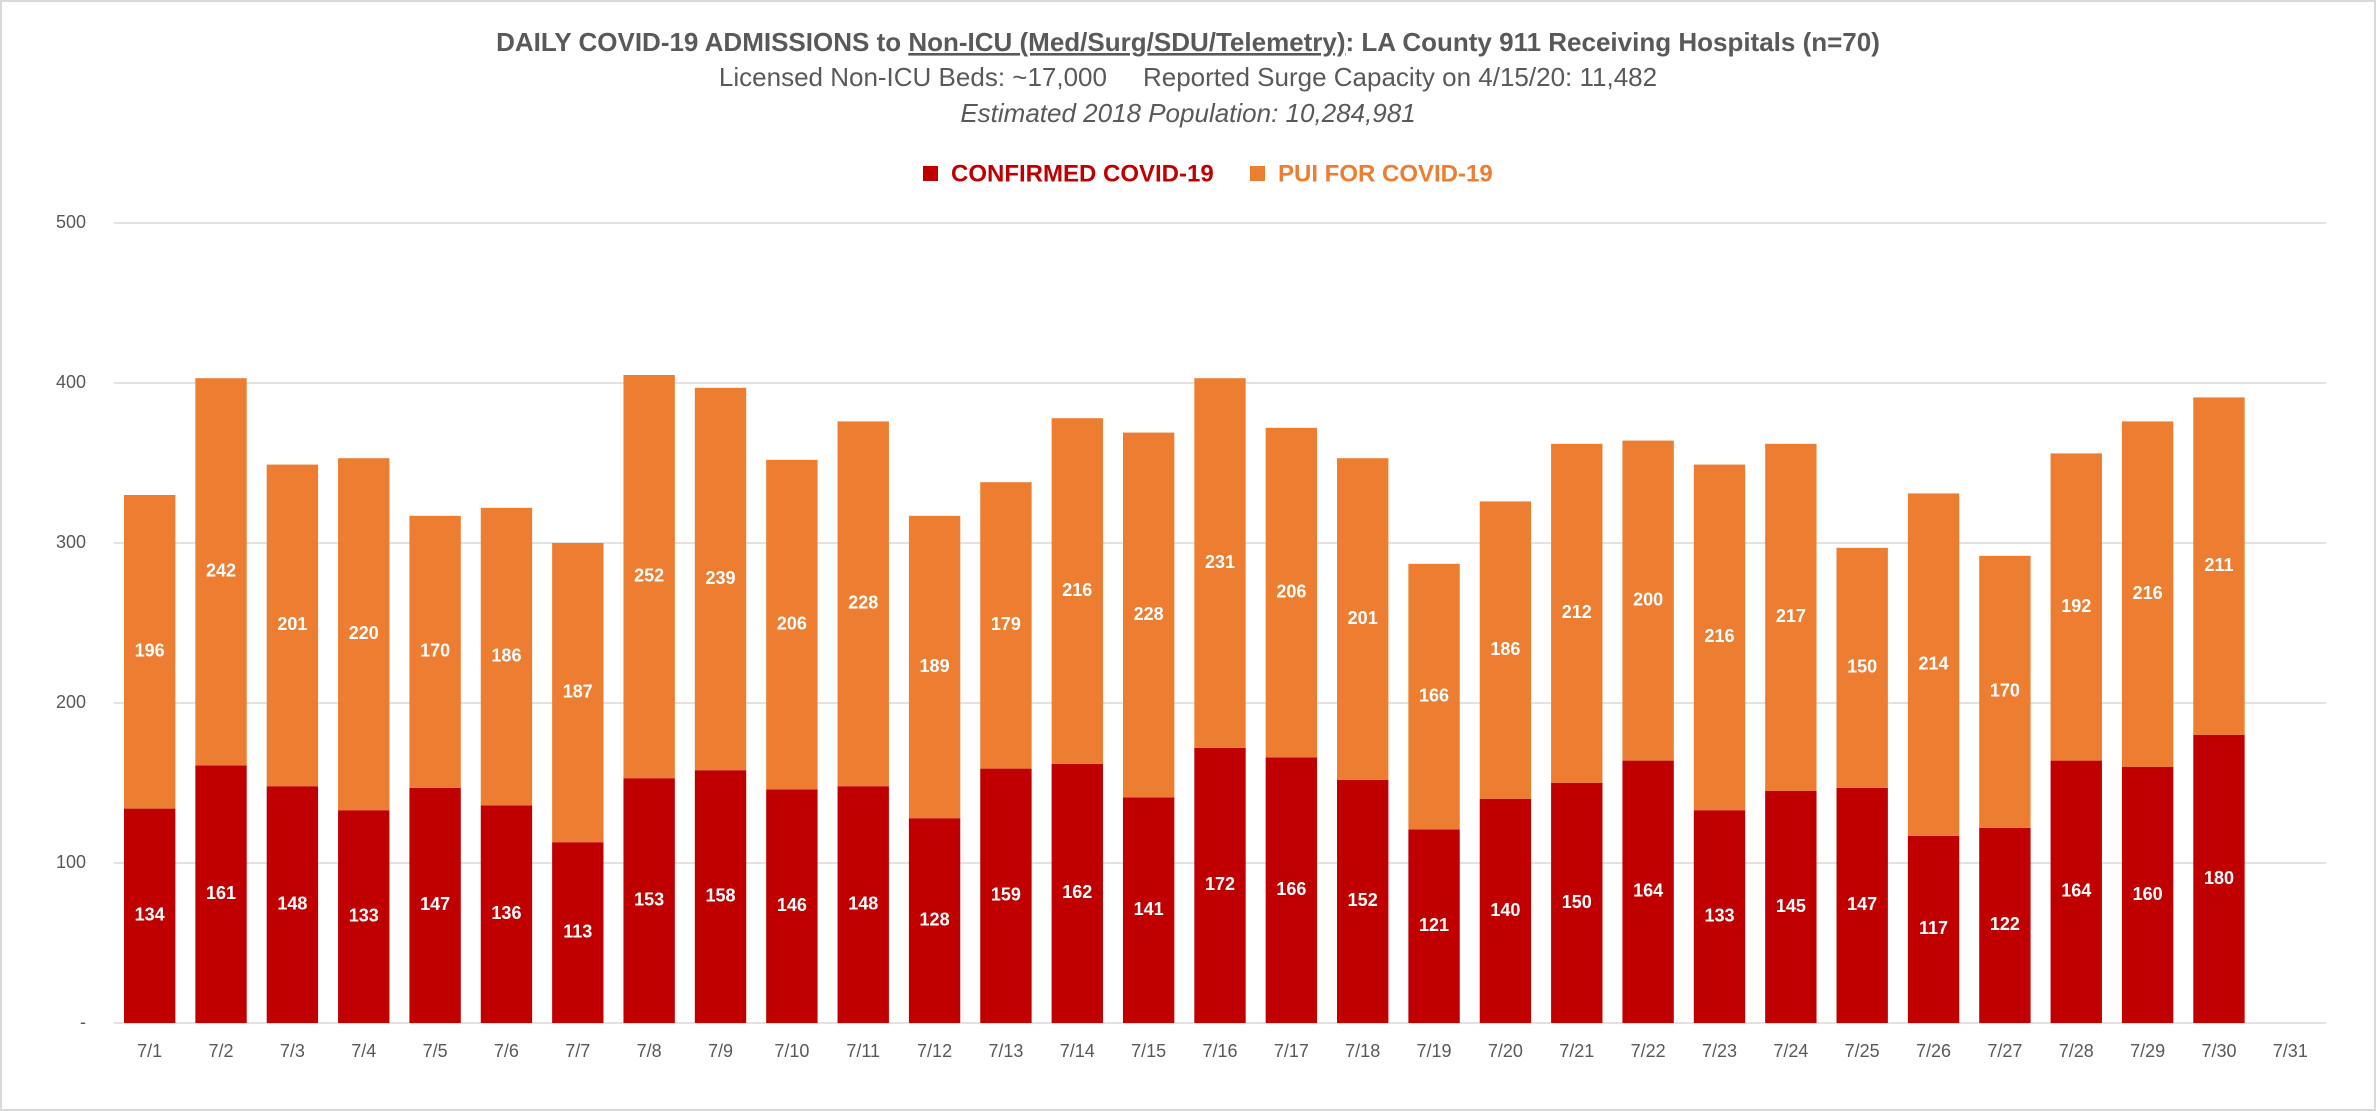 Image resolution: width=2376 pixels, height=1111 pixels. Describe the element at coordinates (150, 915) in the screenshot. I see `data-label: 134` at that location.